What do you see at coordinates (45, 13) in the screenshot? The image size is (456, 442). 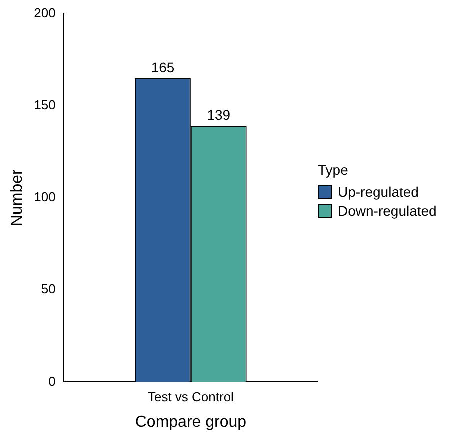 I see `y-tick-label: 200` at bounding box center [45, 13].